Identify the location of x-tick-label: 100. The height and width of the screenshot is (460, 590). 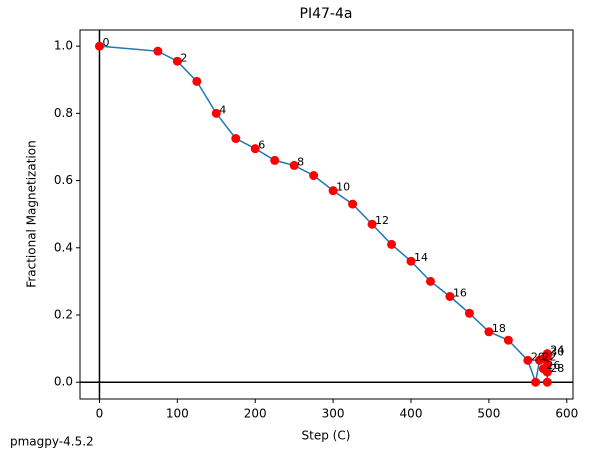
(177, 414).